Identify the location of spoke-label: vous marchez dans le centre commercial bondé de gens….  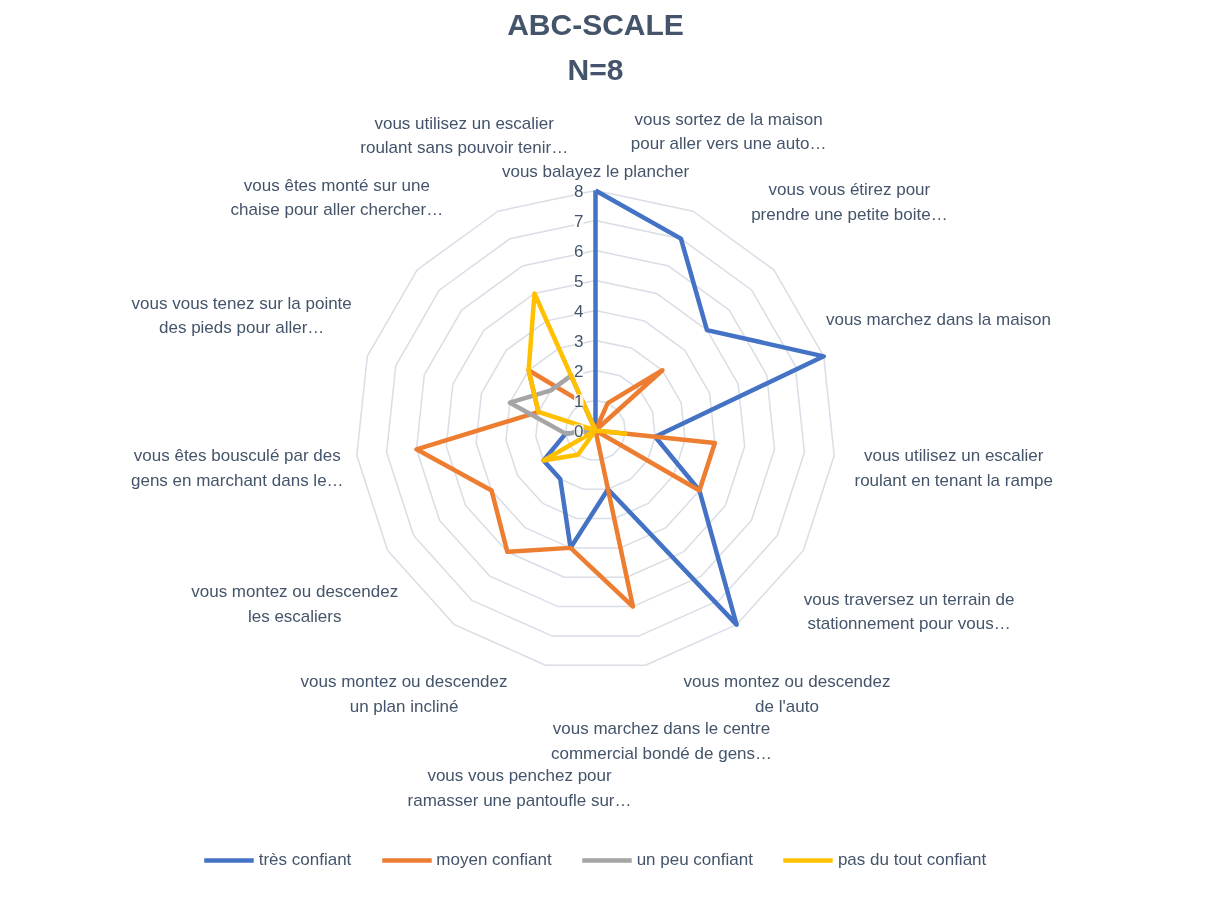
(661, 741).